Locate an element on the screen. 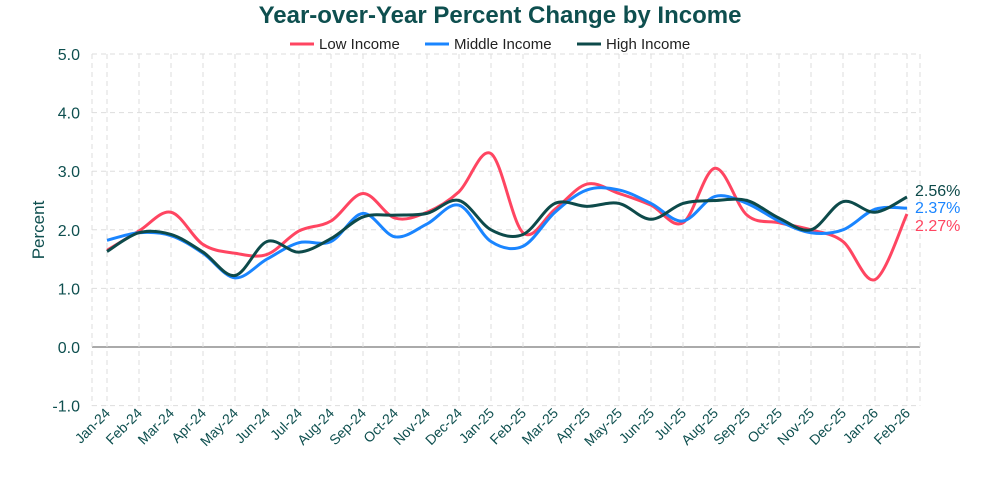 This screenshot has height=498, width=1000. x-tick-label: Feb-26 is located at coordinates (891, 426).